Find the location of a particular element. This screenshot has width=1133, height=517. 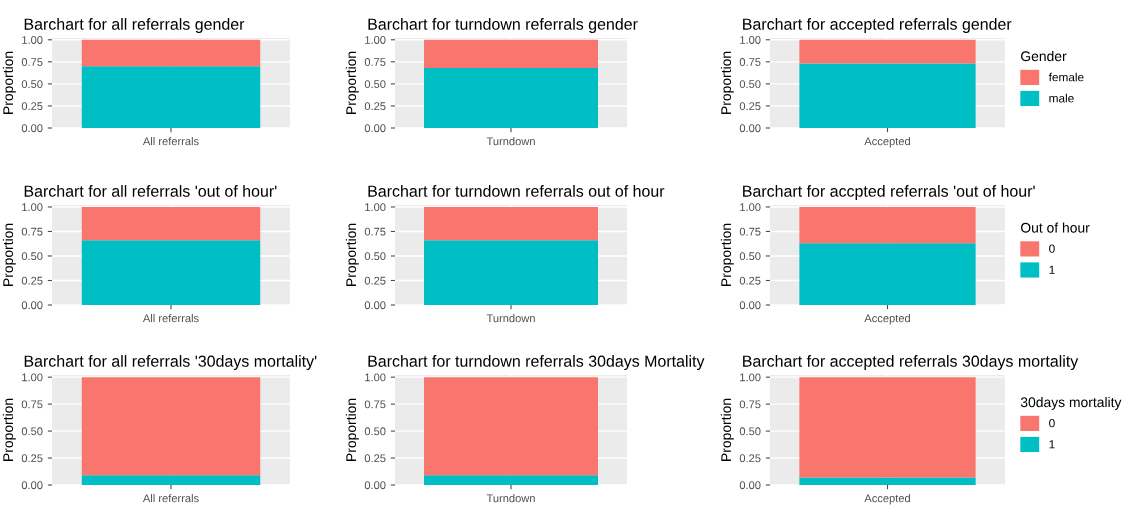

chart-title: Barchart for all referrals '30days mortality' is located at coordinates (170, 362).